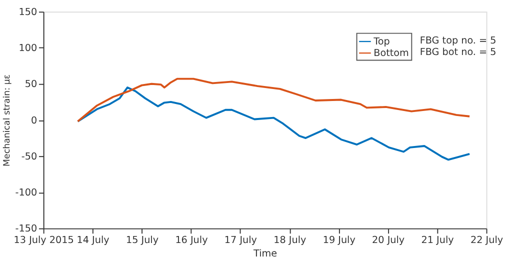  Describe the element at coordinates (437, 240) in the screenshot. I see `x-tick-label: 21 July` at that location.